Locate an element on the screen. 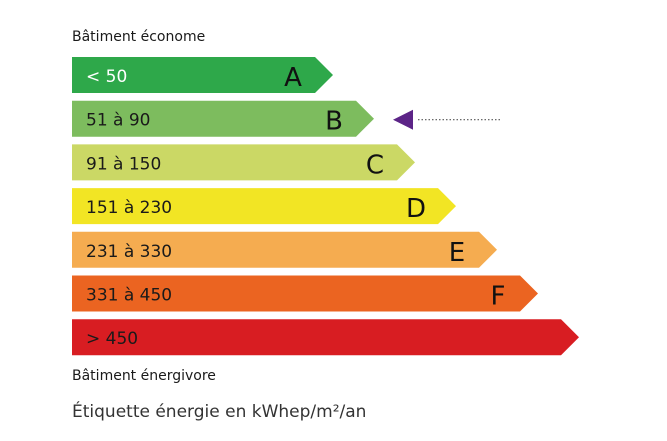 Image resolution: width=667 pixels, height=441 pixels. caption: Étiquette énergie en kWhep/m²/an is located at coordinates (219, 412).